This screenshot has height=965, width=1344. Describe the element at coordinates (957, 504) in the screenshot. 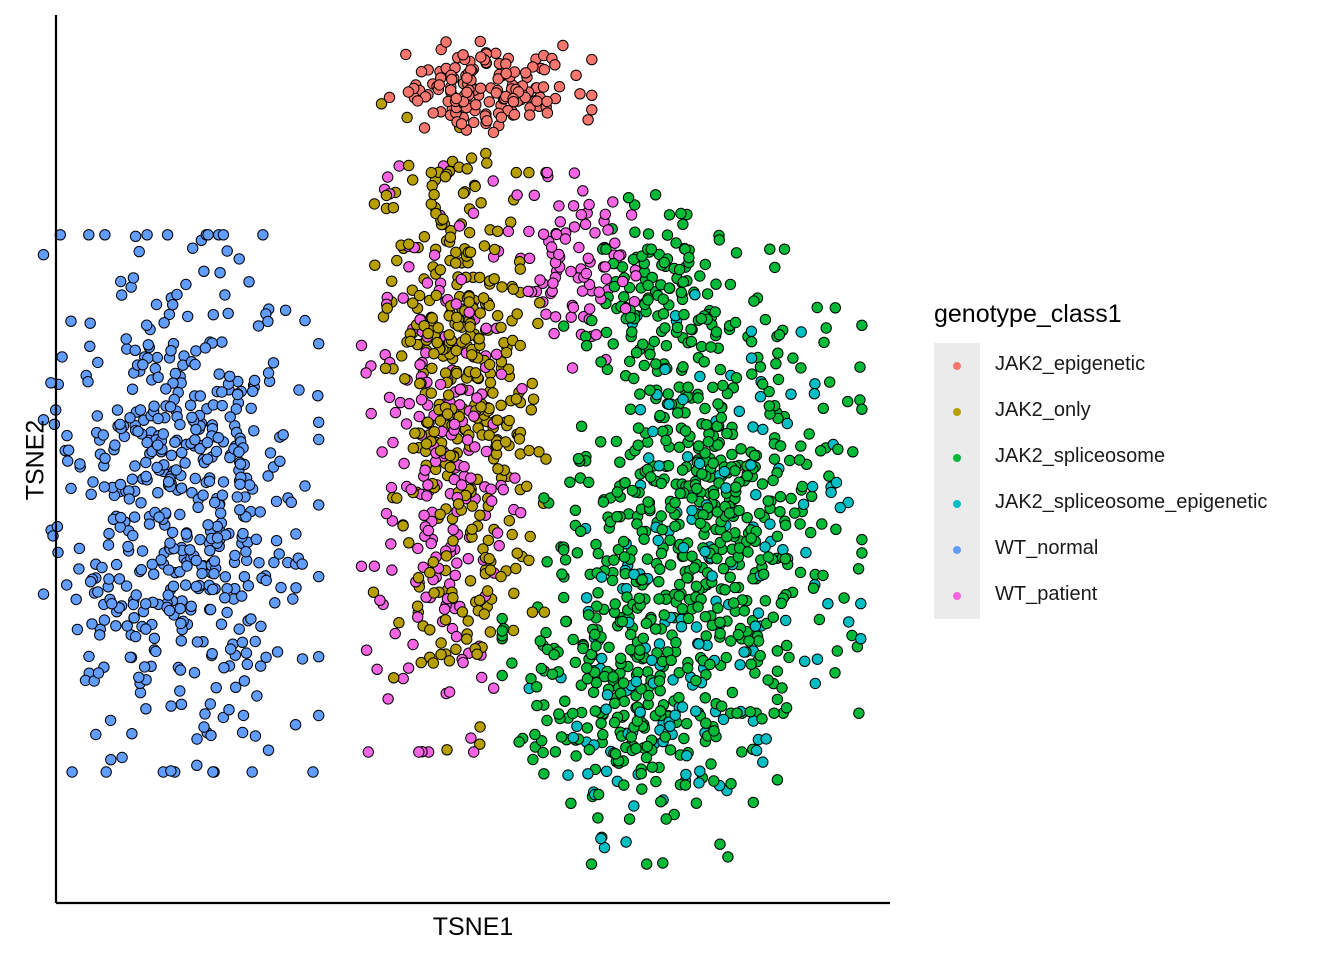

I see `legend-key` at that location.